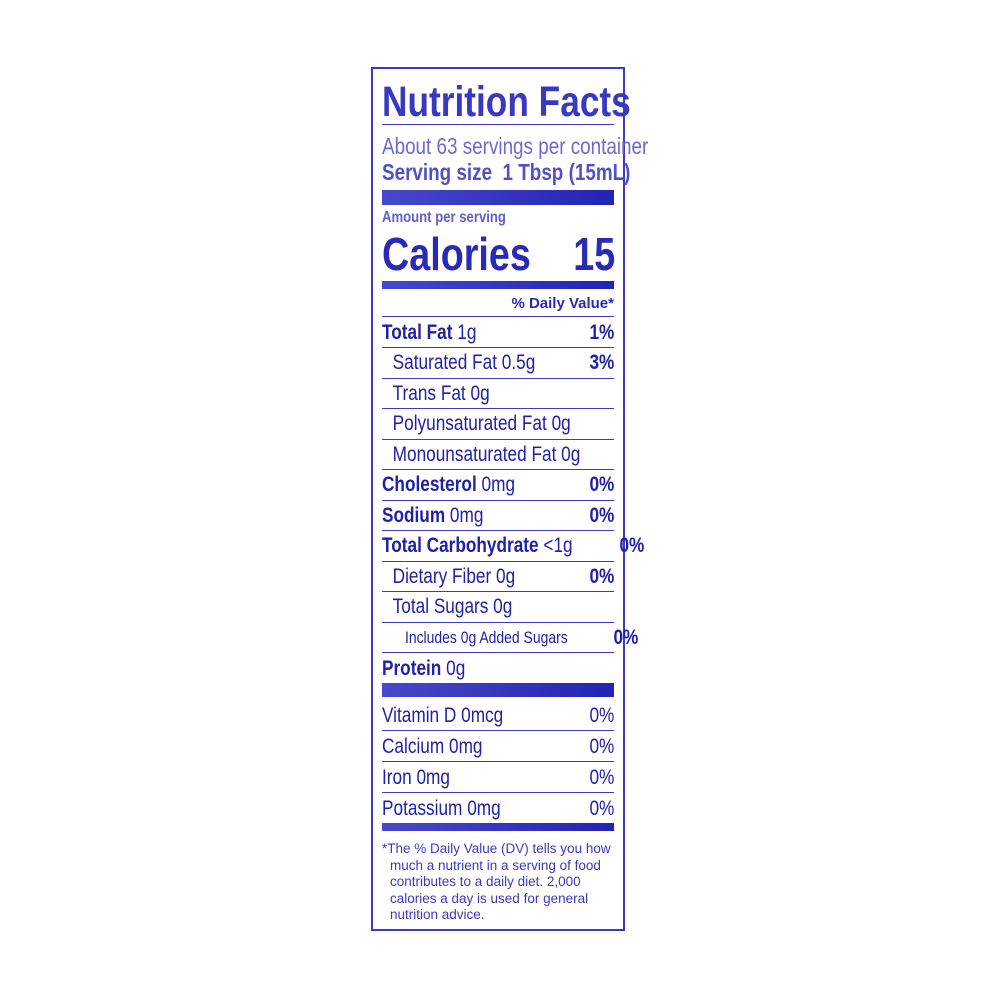  I want to click on nutrient-label: Total Carbohydrate <1g, so click(477, 546).